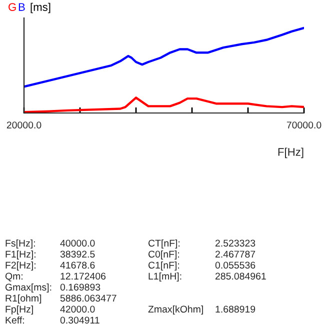 Image resolution: width=331 pixels, height=336 pixels. What do you see at coordinates (165, 277) in the screenshot?
I see `text: L1[mH]:` at bounding box center [165, 277].